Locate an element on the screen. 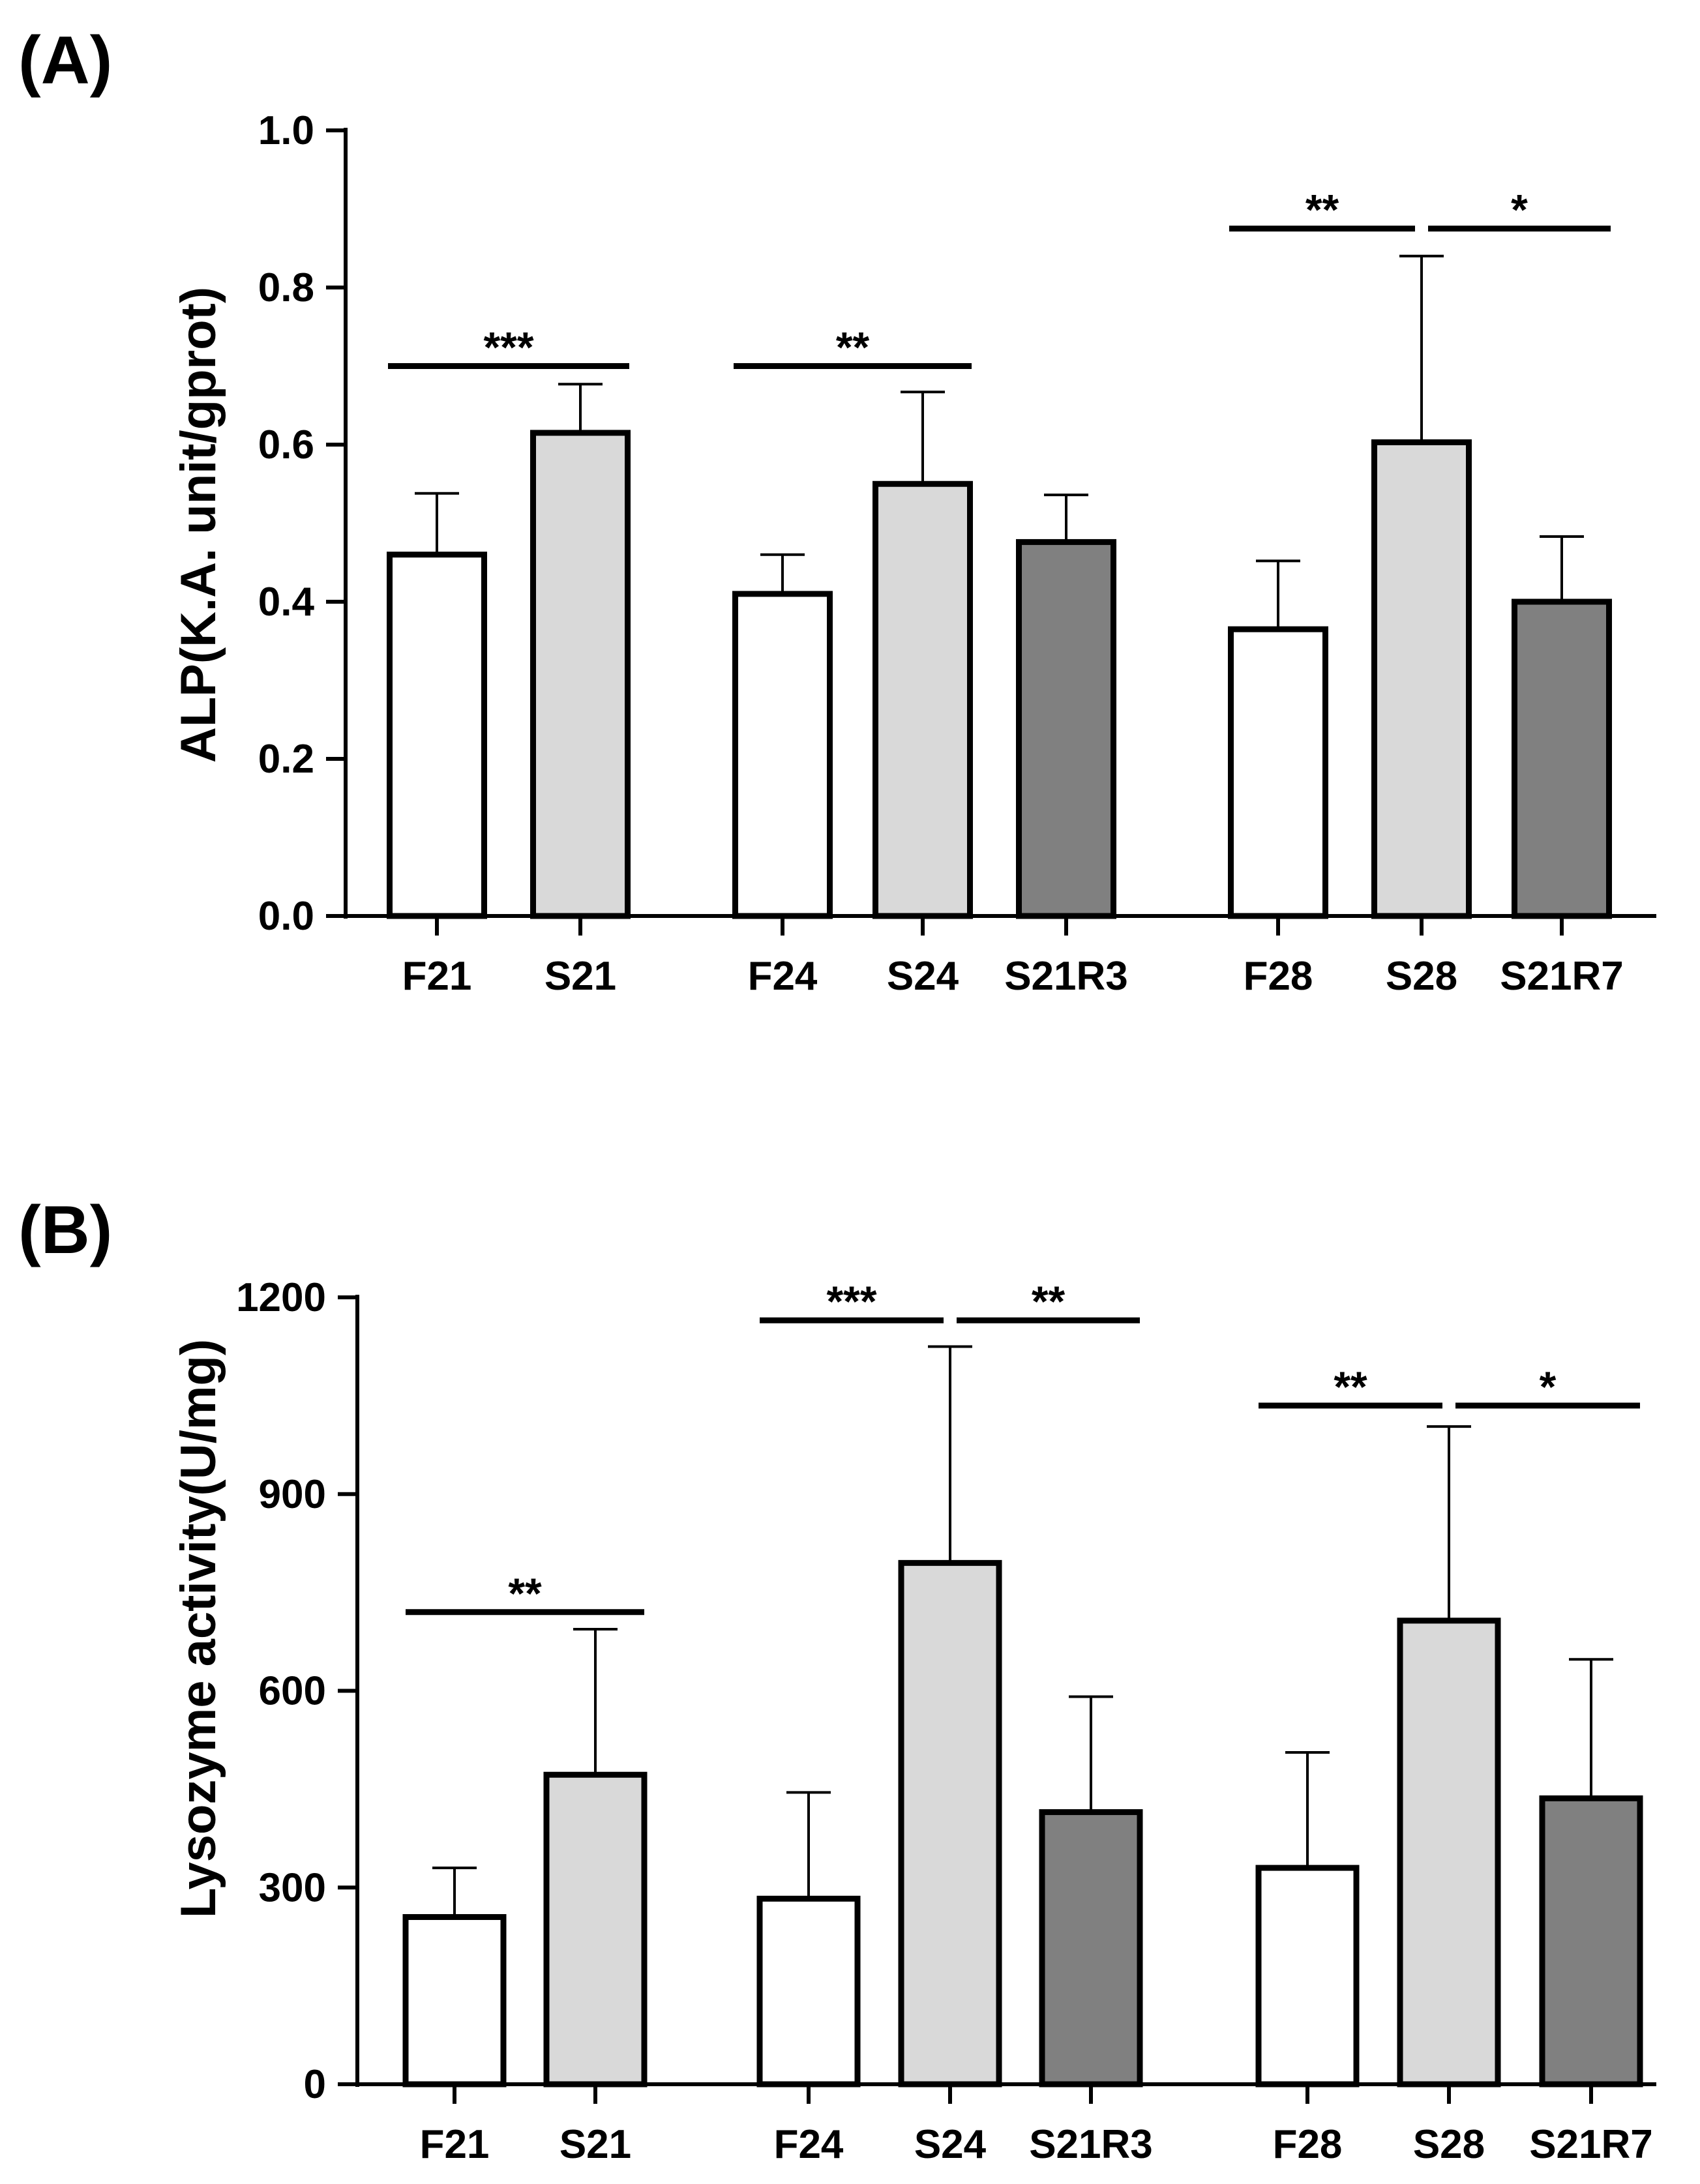  y-tick-label: 300 is located at coordinates (292, 1888).